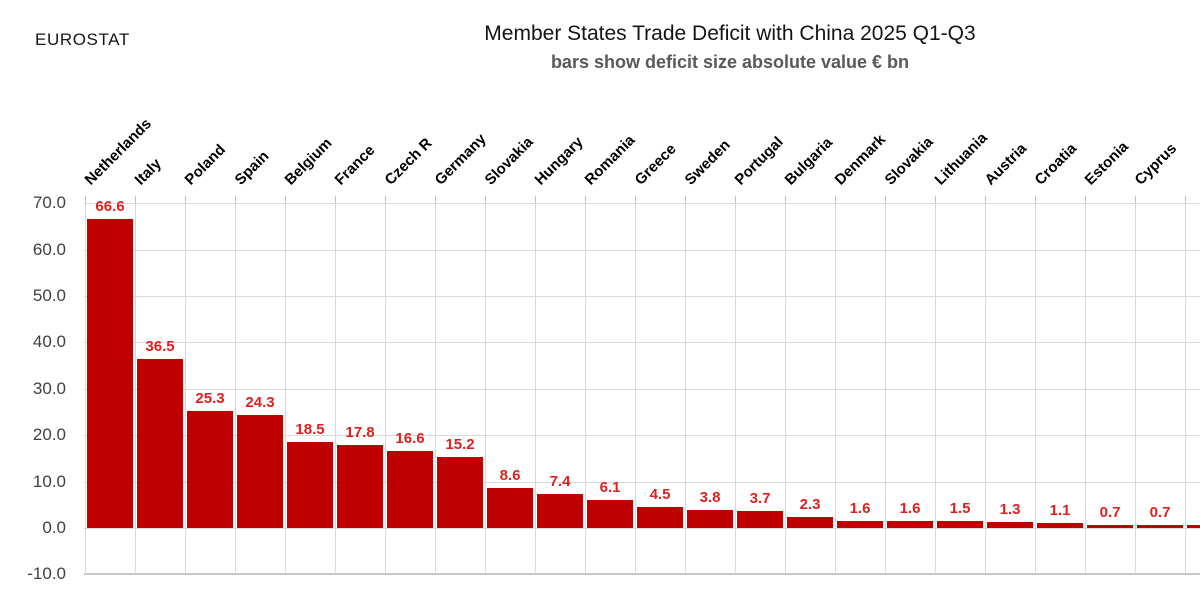  Describe the element at coordinates (810, 504) in the screenshot. I see `bar-value-label: 2.3` at that location.